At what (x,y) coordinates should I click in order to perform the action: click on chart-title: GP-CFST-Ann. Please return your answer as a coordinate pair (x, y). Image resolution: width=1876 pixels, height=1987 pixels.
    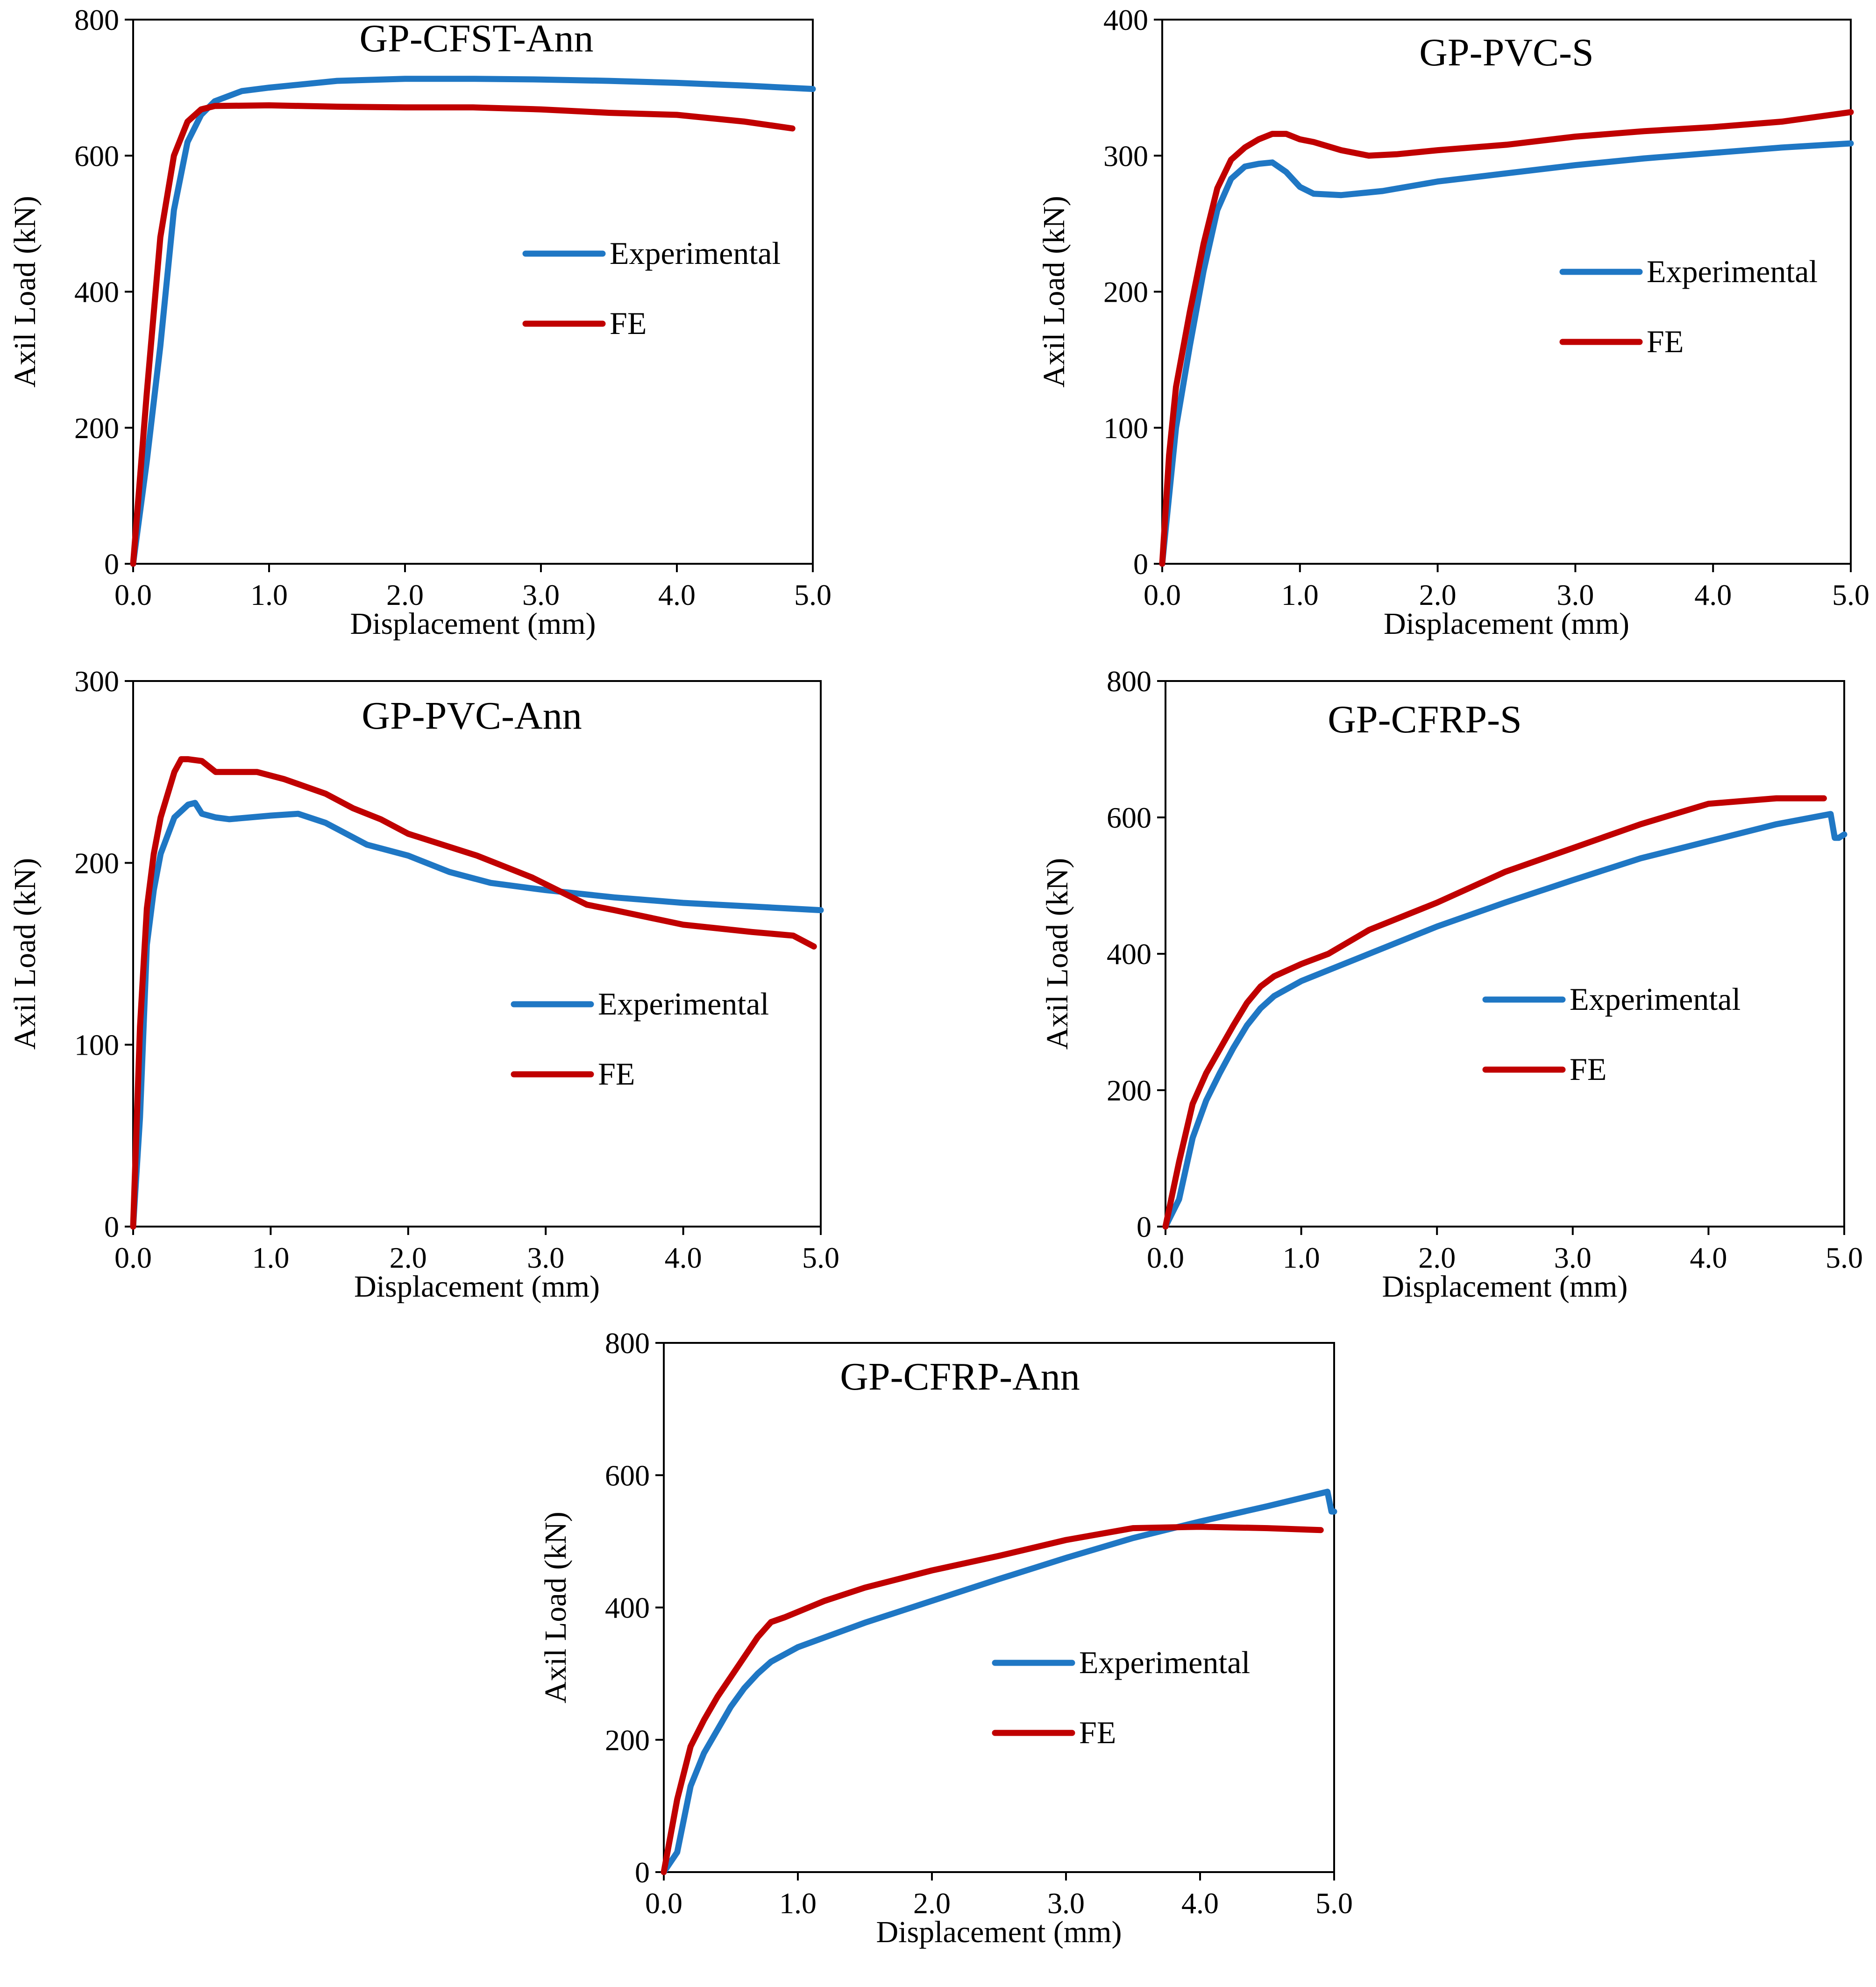
    Looking at the image, I should click on (476, 38).